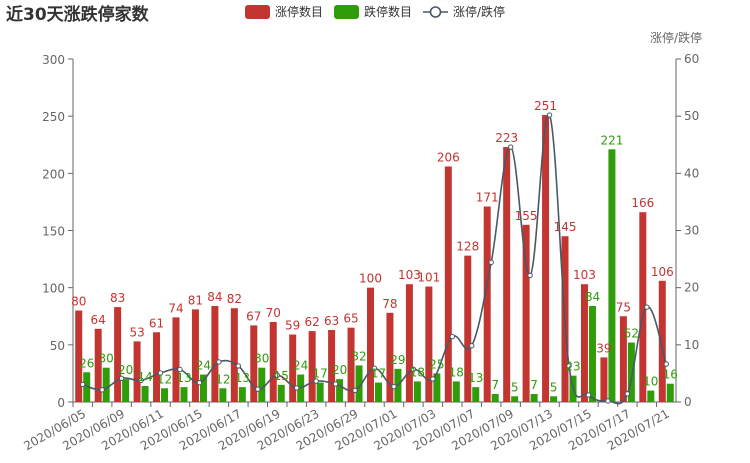  Describe the element at coordinates (261, 359) in the screenshot. I see `bar-label-limit-down: 30` at that location.